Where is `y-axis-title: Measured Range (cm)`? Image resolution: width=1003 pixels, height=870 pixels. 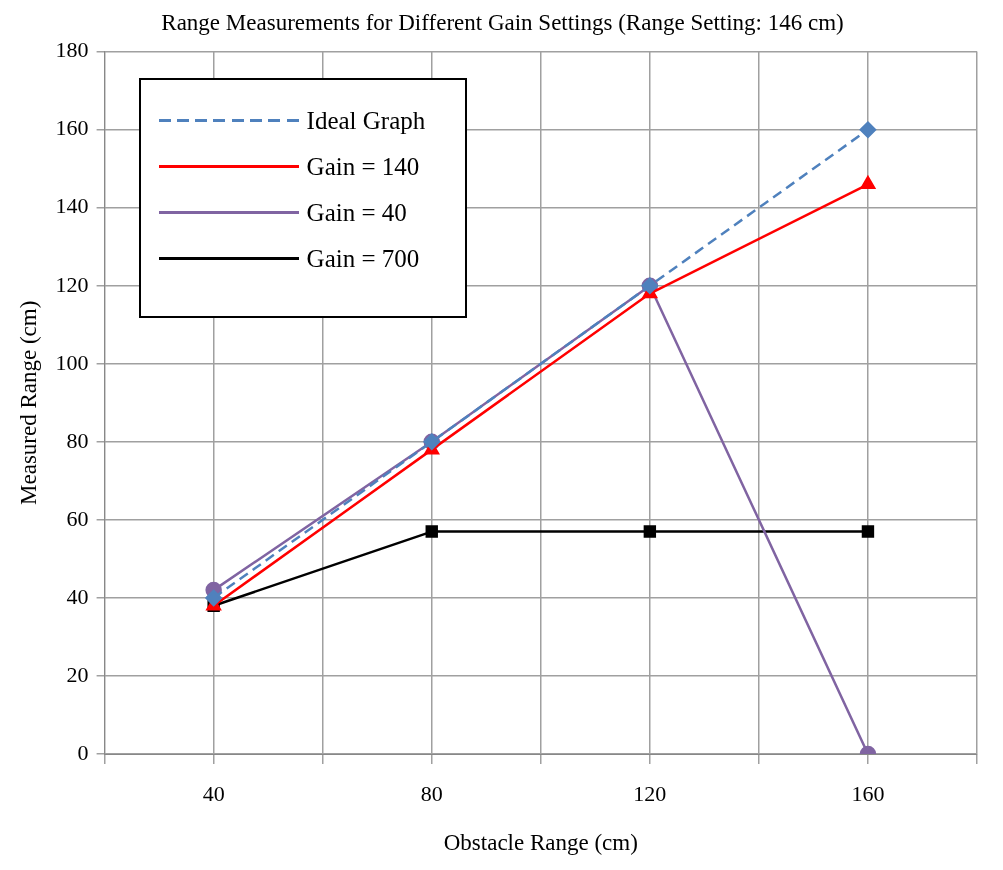 y-axis-title: Measured Range (cm) is located at coordinates (28, 402).